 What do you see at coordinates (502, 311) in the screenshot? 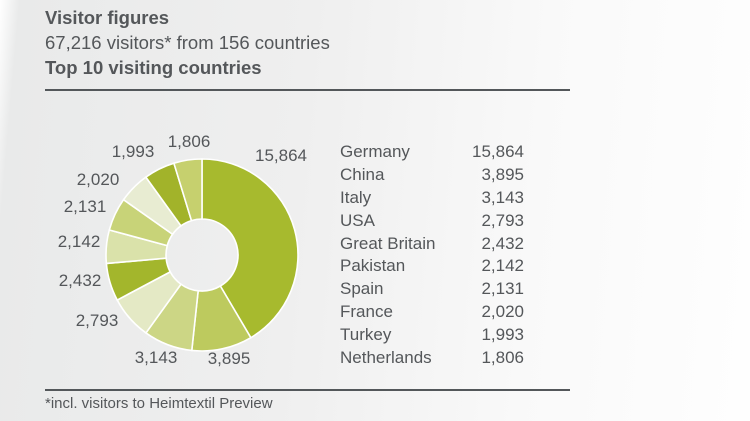
I see `country-value: 2,020` at bounding box center [502, 311].